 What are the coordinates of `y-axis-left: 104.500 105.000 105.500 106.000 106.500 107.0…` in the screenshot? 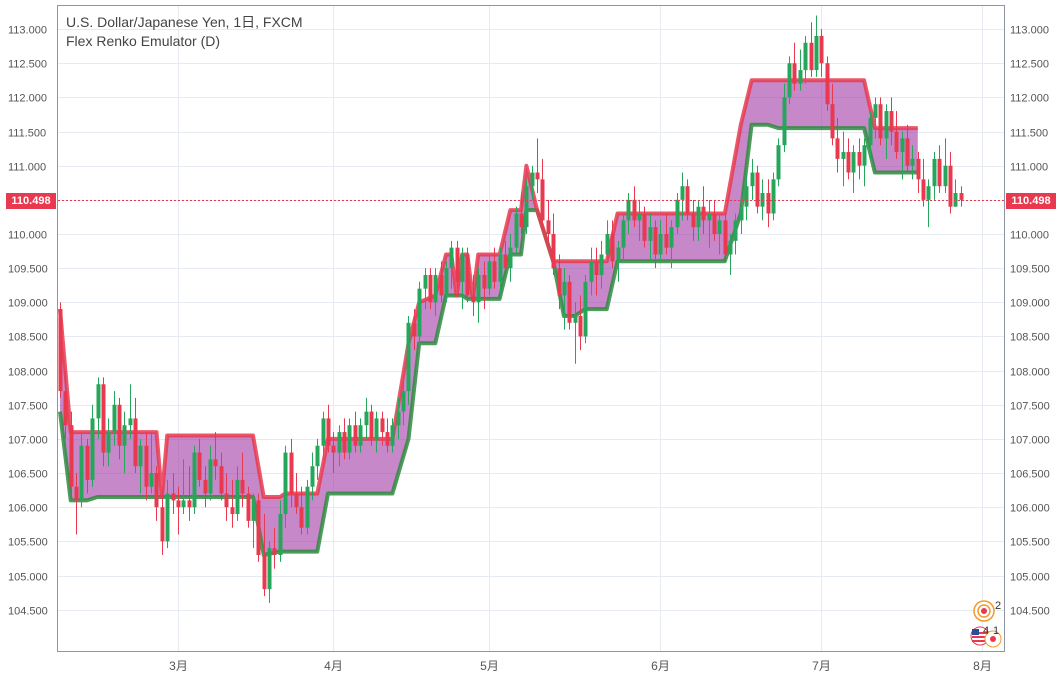 It's located at (28, 309).